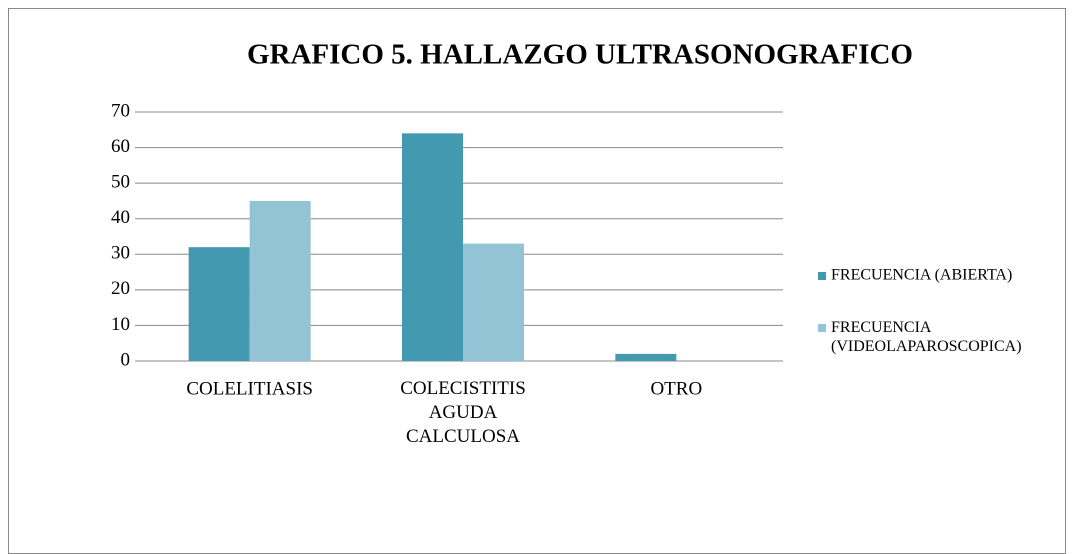 The height and width of the screenshot is (554, 1074). What do you see at coordinates (120, 253) in the screenshot?
I see `y-tick-label: 30` at bounding box center [120, 253].